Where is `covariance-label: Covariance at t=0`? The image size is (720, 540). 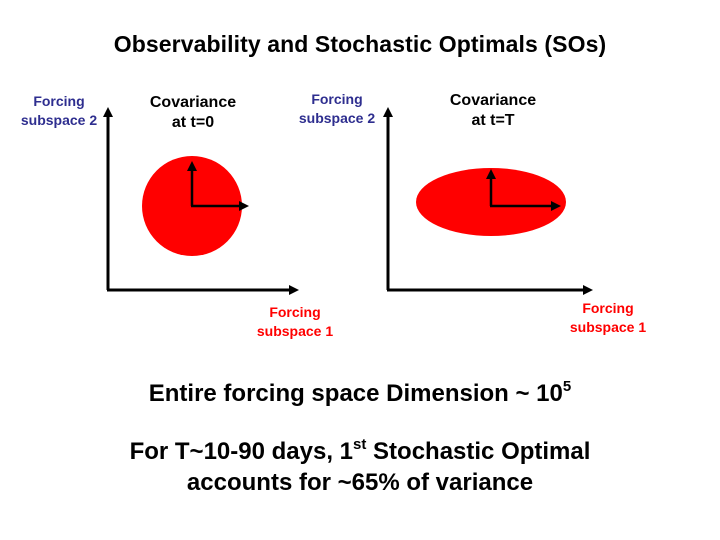
covariance-label: Covariance at t=0 is located at coordinates (193, 112).